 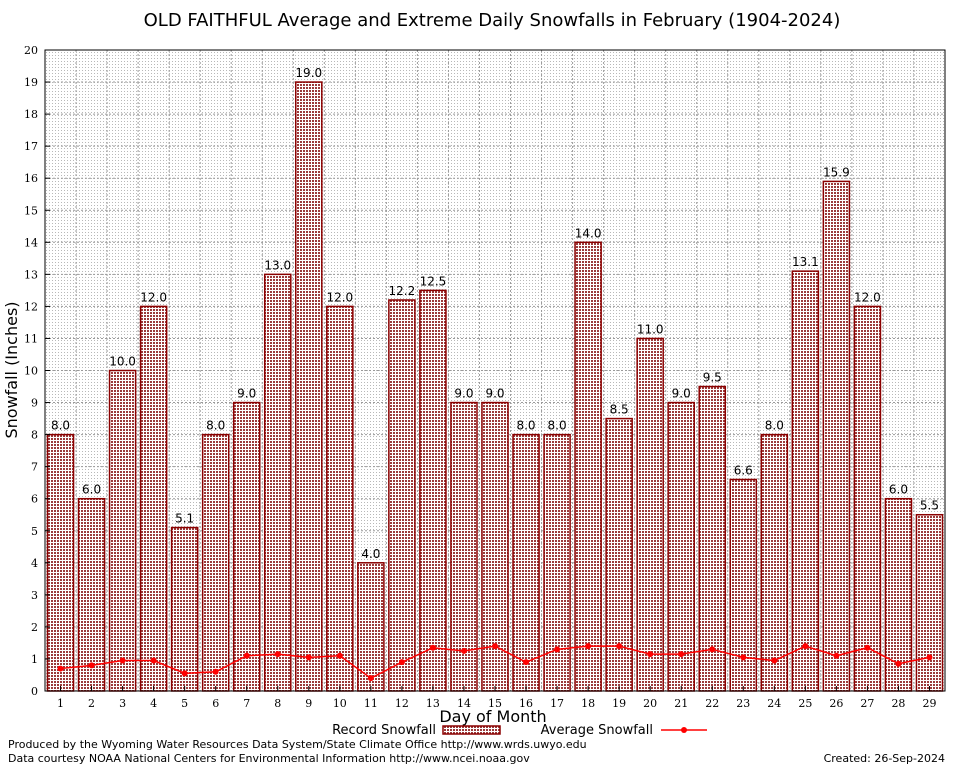 What do you see at coordinates (495, 662) in the screenshot?
I see `average-line` at bounding box center [495, 662].